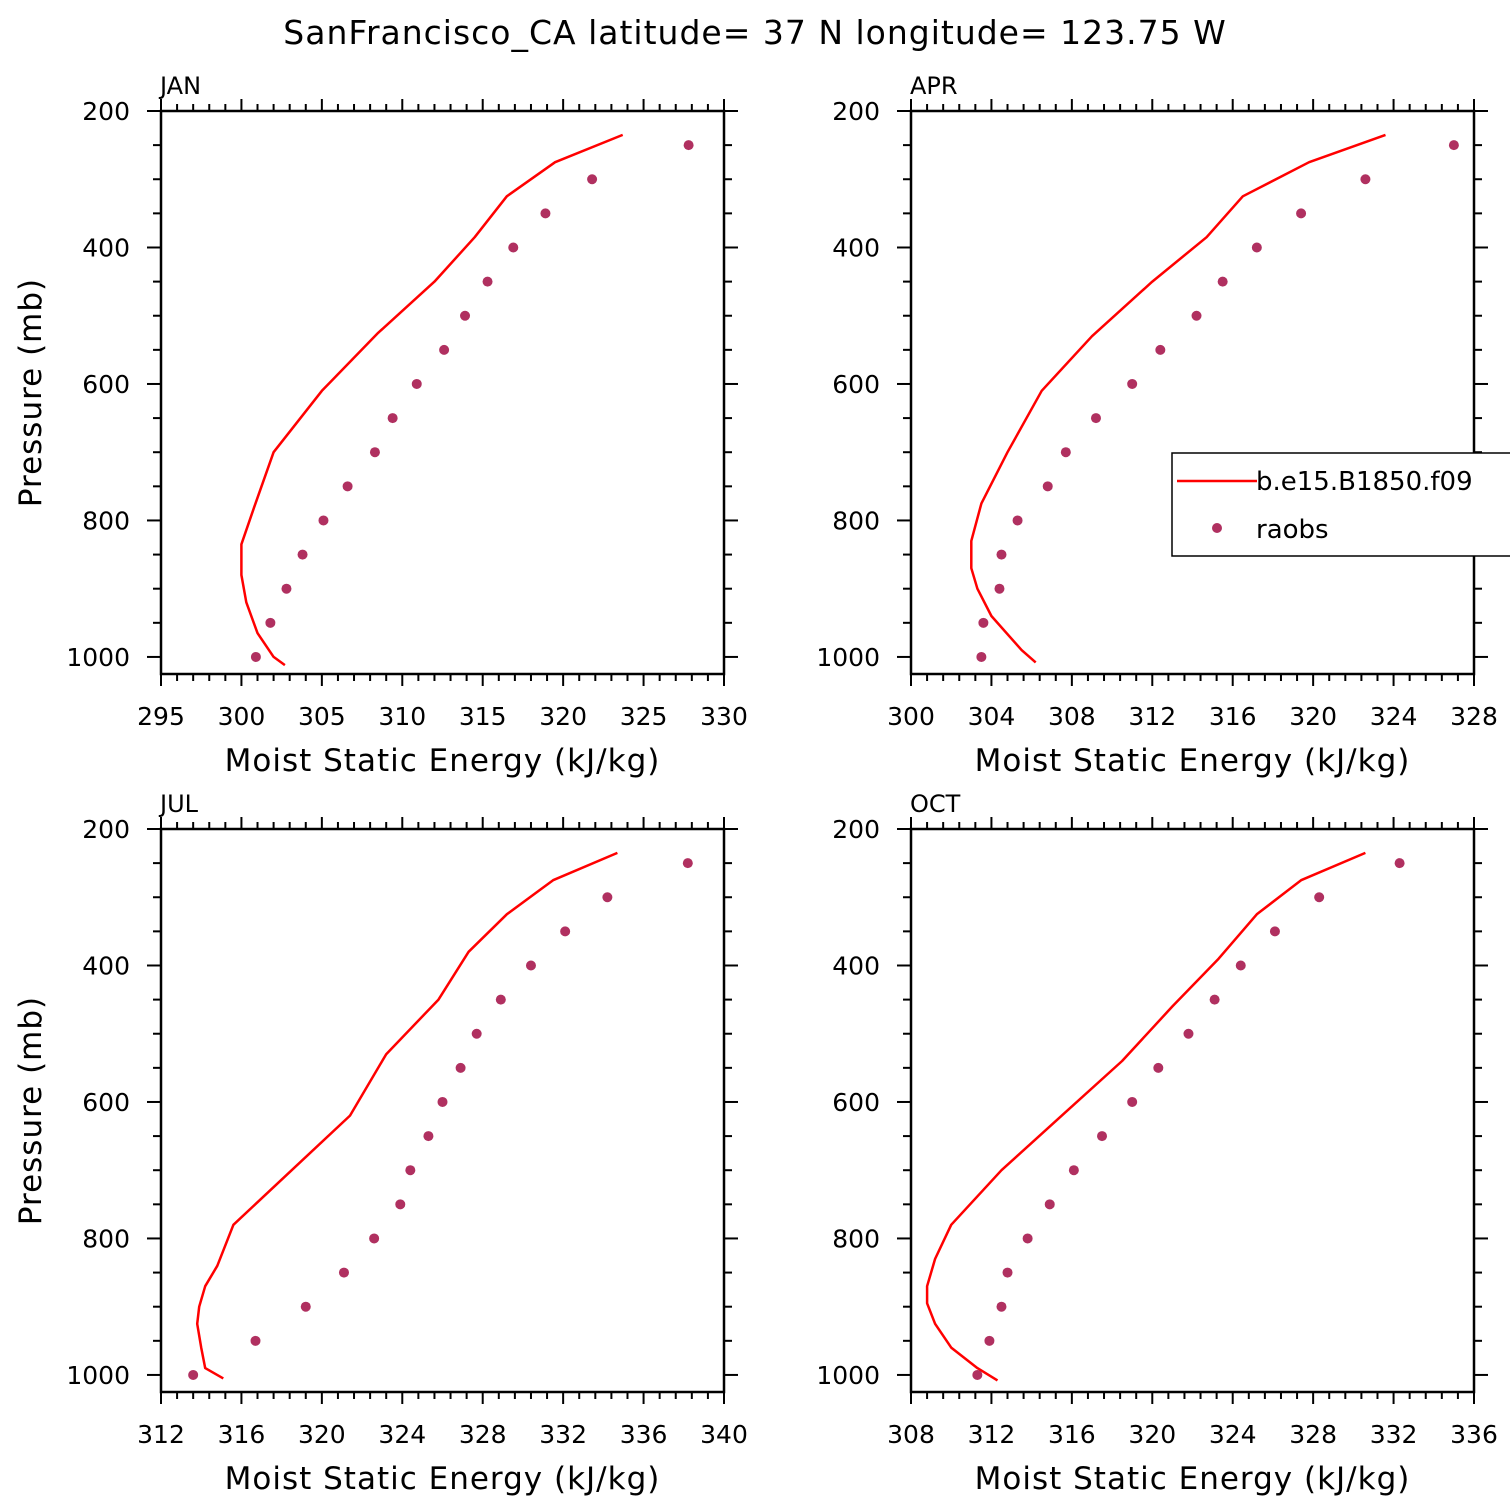 Image resolution: width=1510 pixels, height=1510 pixels. What do you see at coordinates (31, 392) in the screenshot?
I see `y-axis-title: Pressure (mb)` at bounding box center [31, 392].